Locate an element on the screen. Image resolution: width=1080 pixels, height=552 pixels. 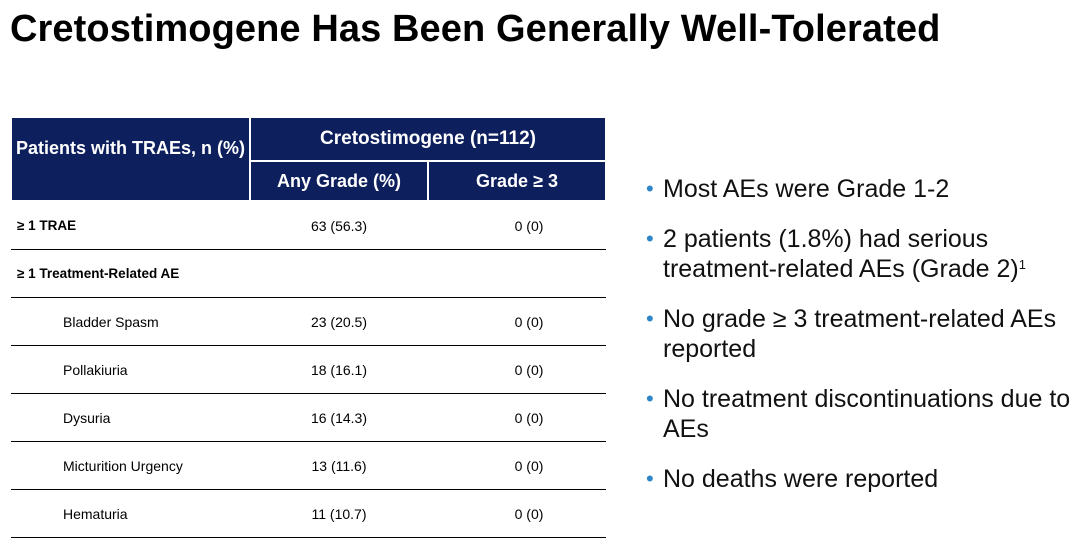
table-row: Hematuria 11 (10.7) 0 (0) is located at coordinates (309, 513).